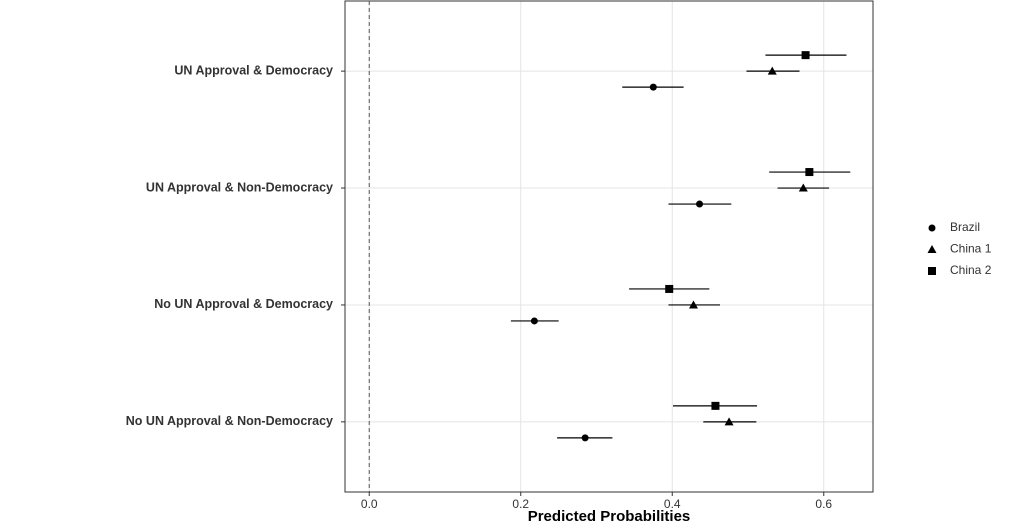 The image size is (1024, 527). I want to click on x-tick-label: 0.0, so click(369, 504).